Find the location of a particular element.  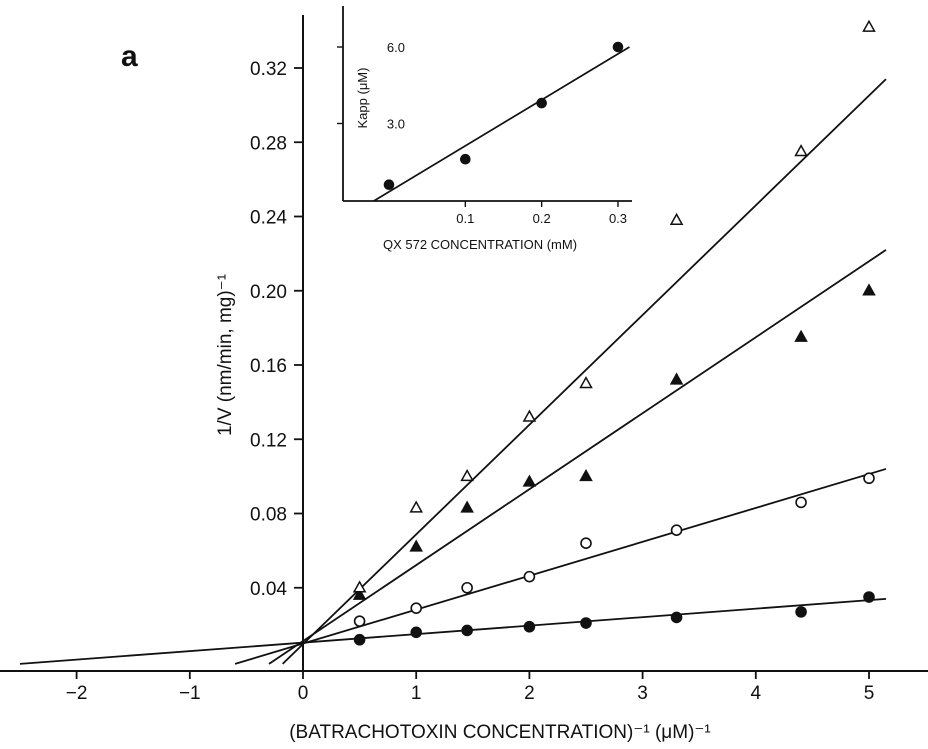

inset-axes is located at coordinates (487, 104).